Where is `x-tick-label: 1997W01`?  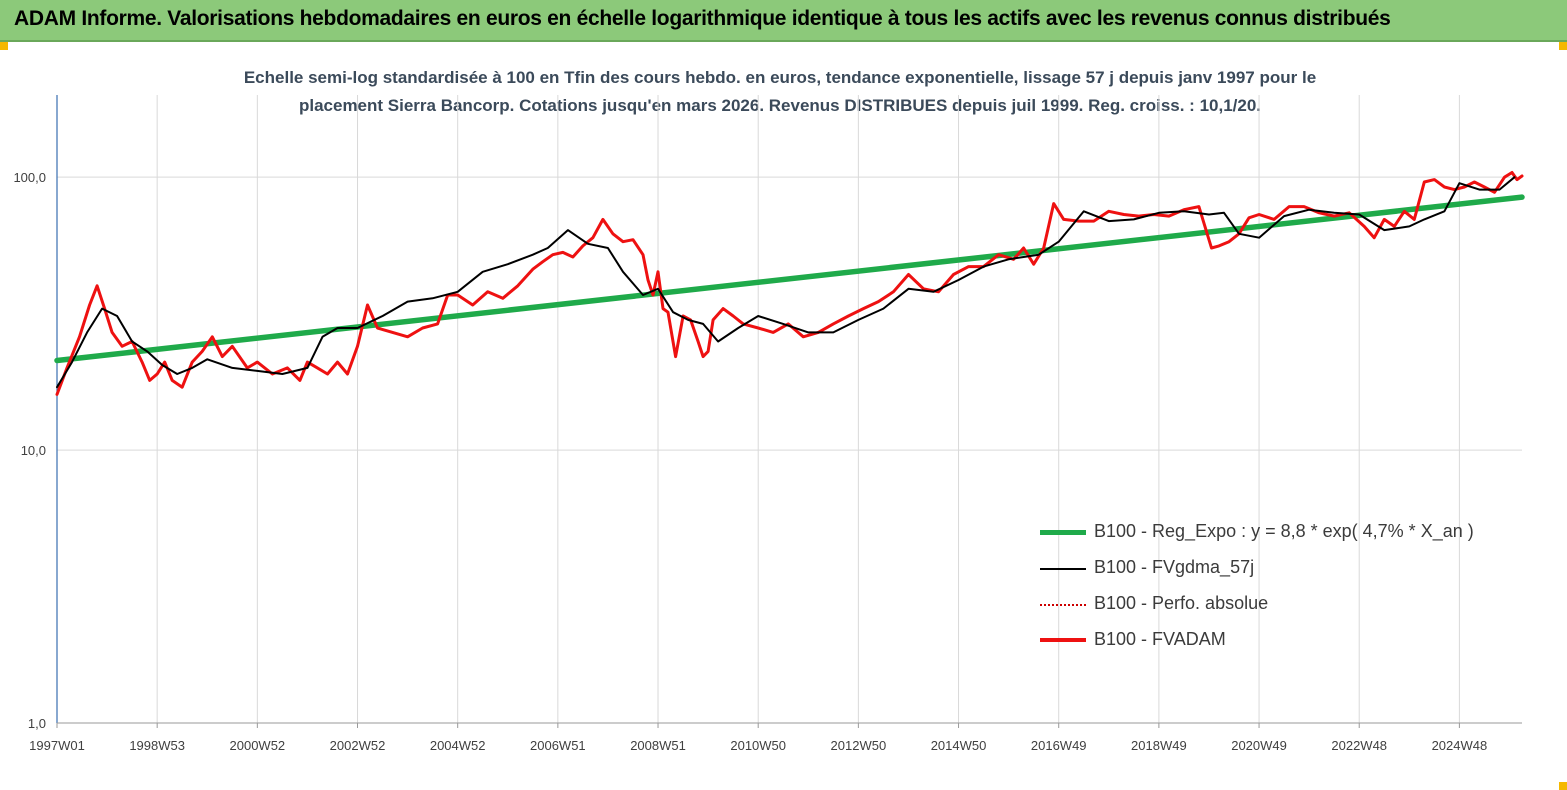
x-tick-label: 1997W01 is located at coordinates (57, 745).